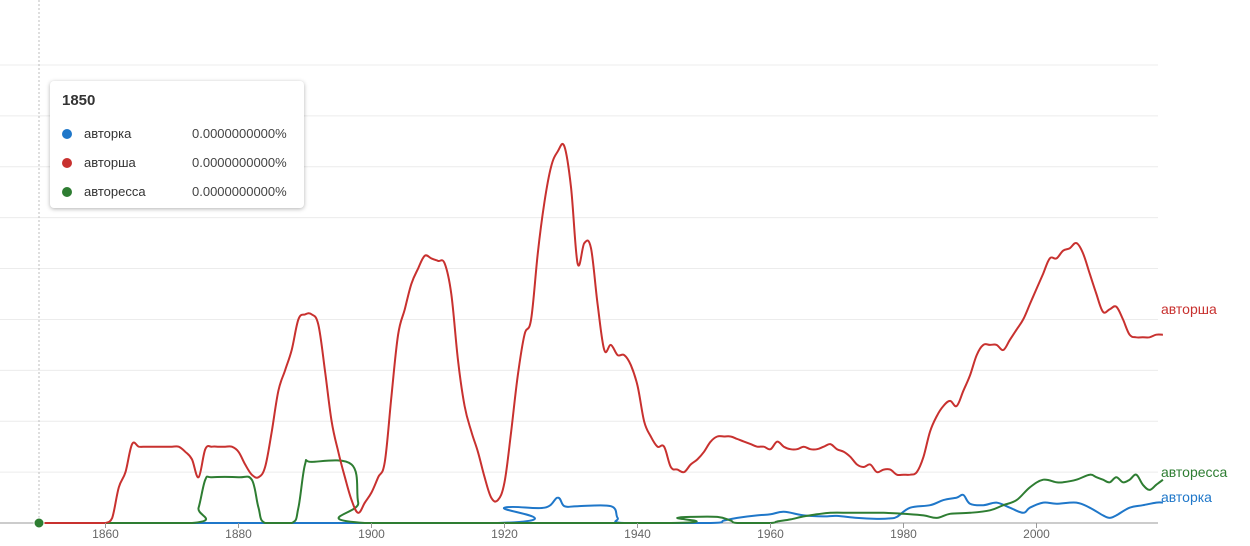 The height and width of the screenshot is (546, 1250). Describe the element at coordinates (238, 534) in the screenshot. I see `x-tick-label: 1880` at that location.